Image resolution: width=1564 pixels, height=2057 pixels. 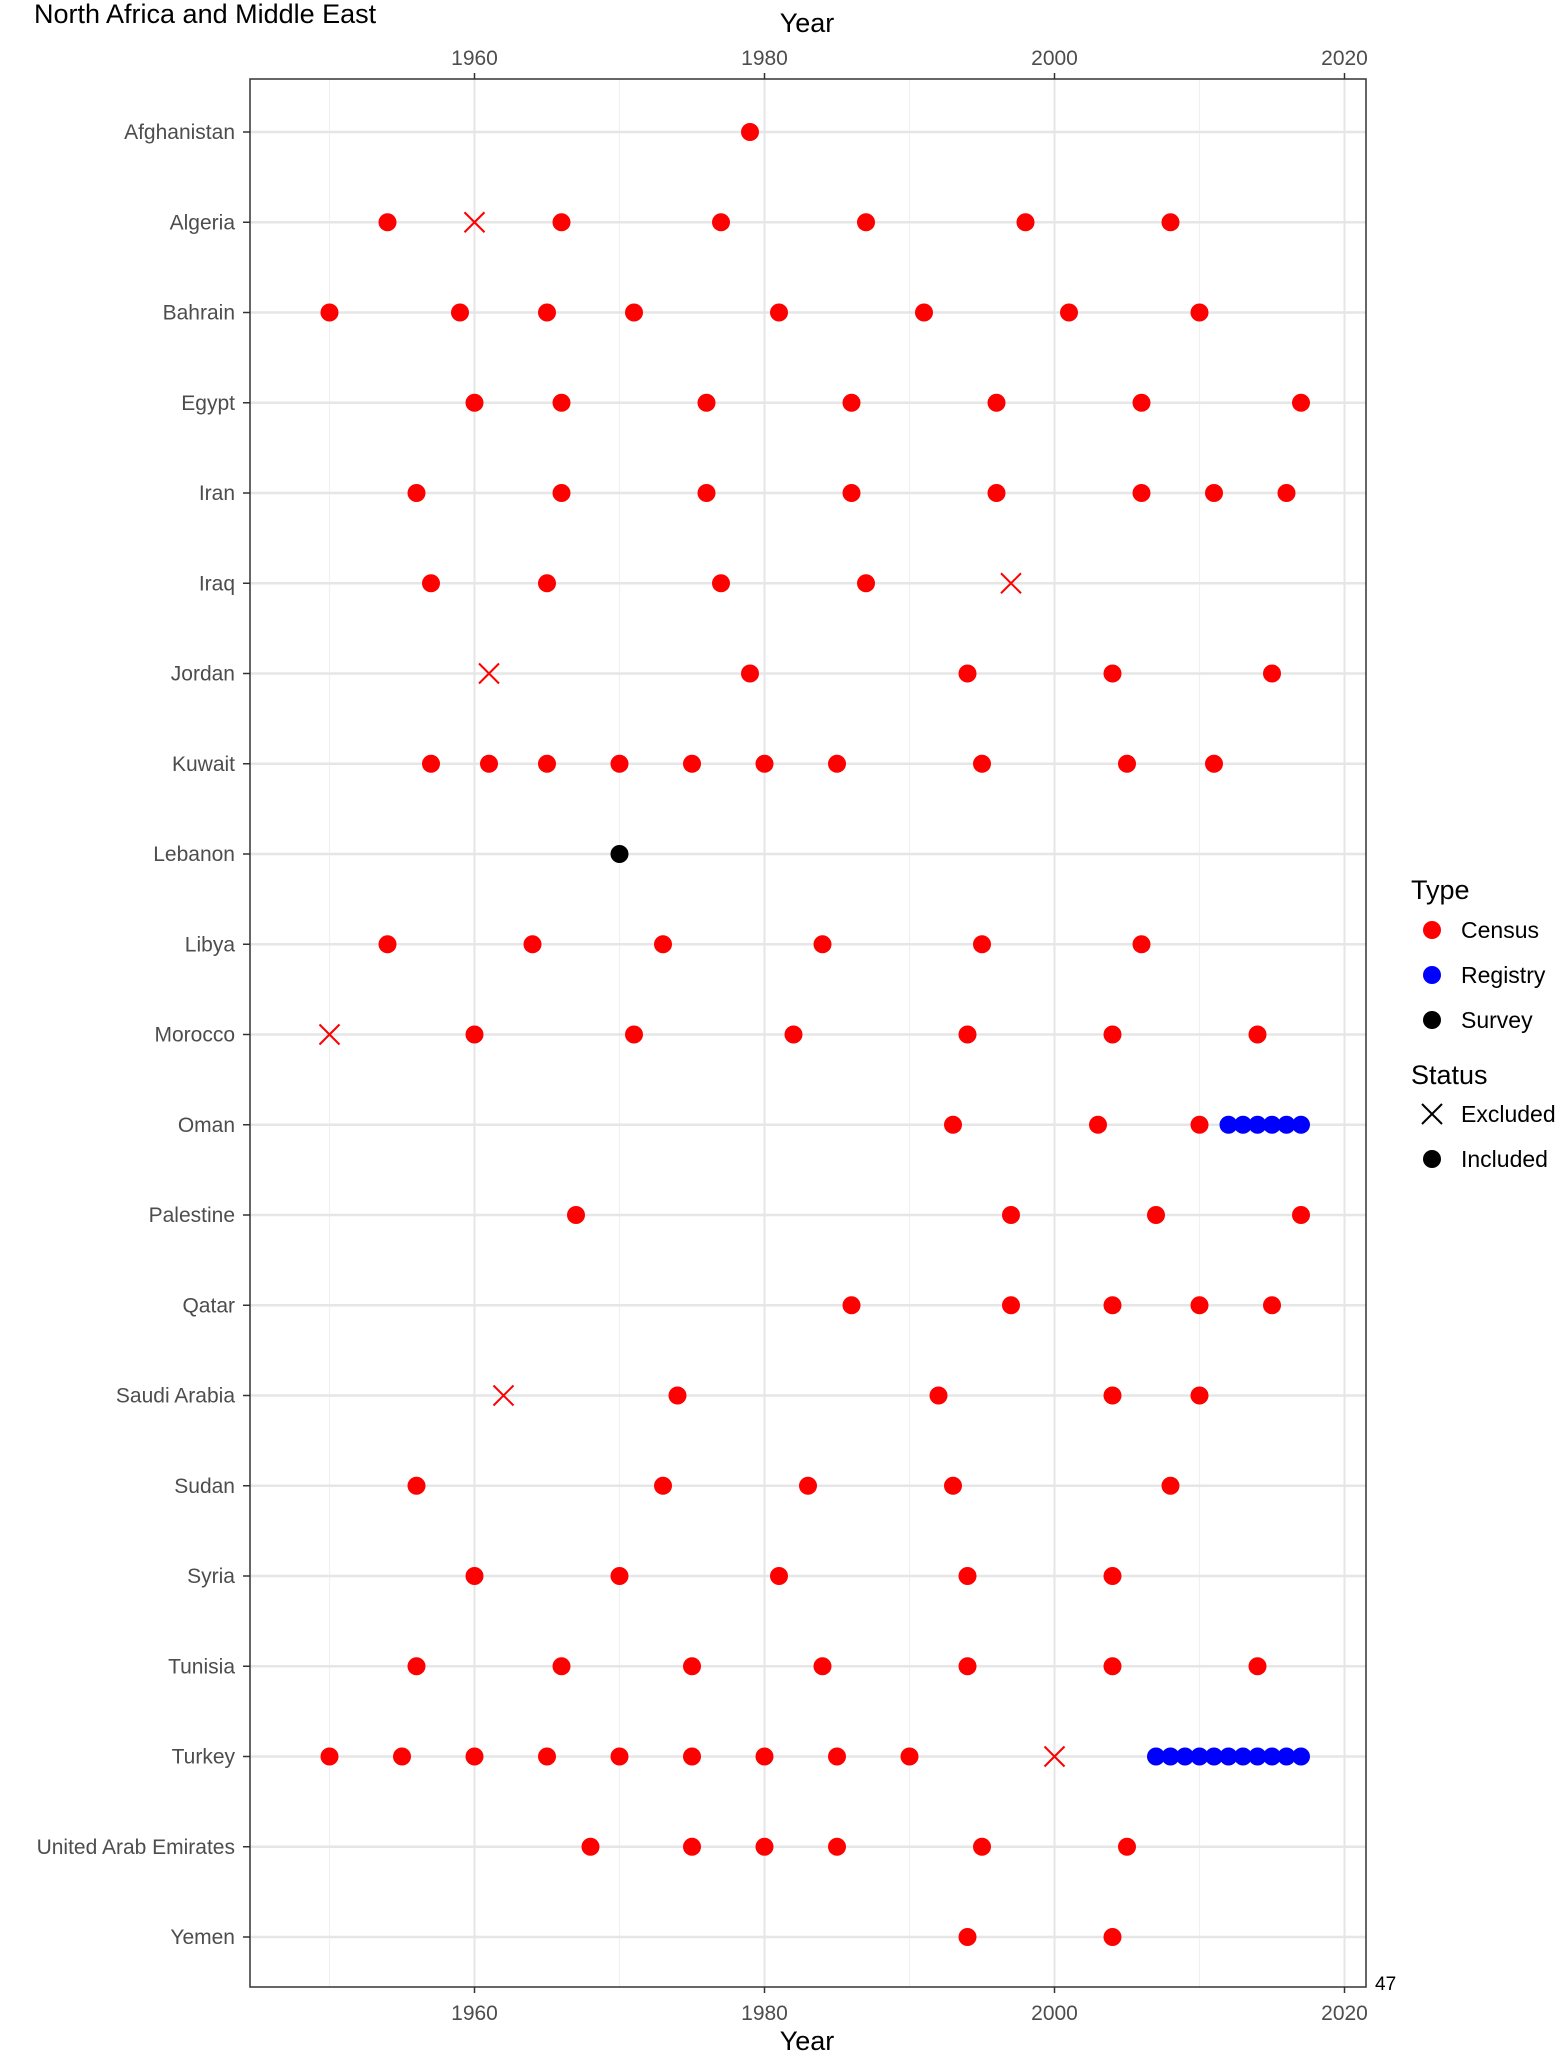 I want to click on legend-status-title: Status, so click(x=1449, y=1075).